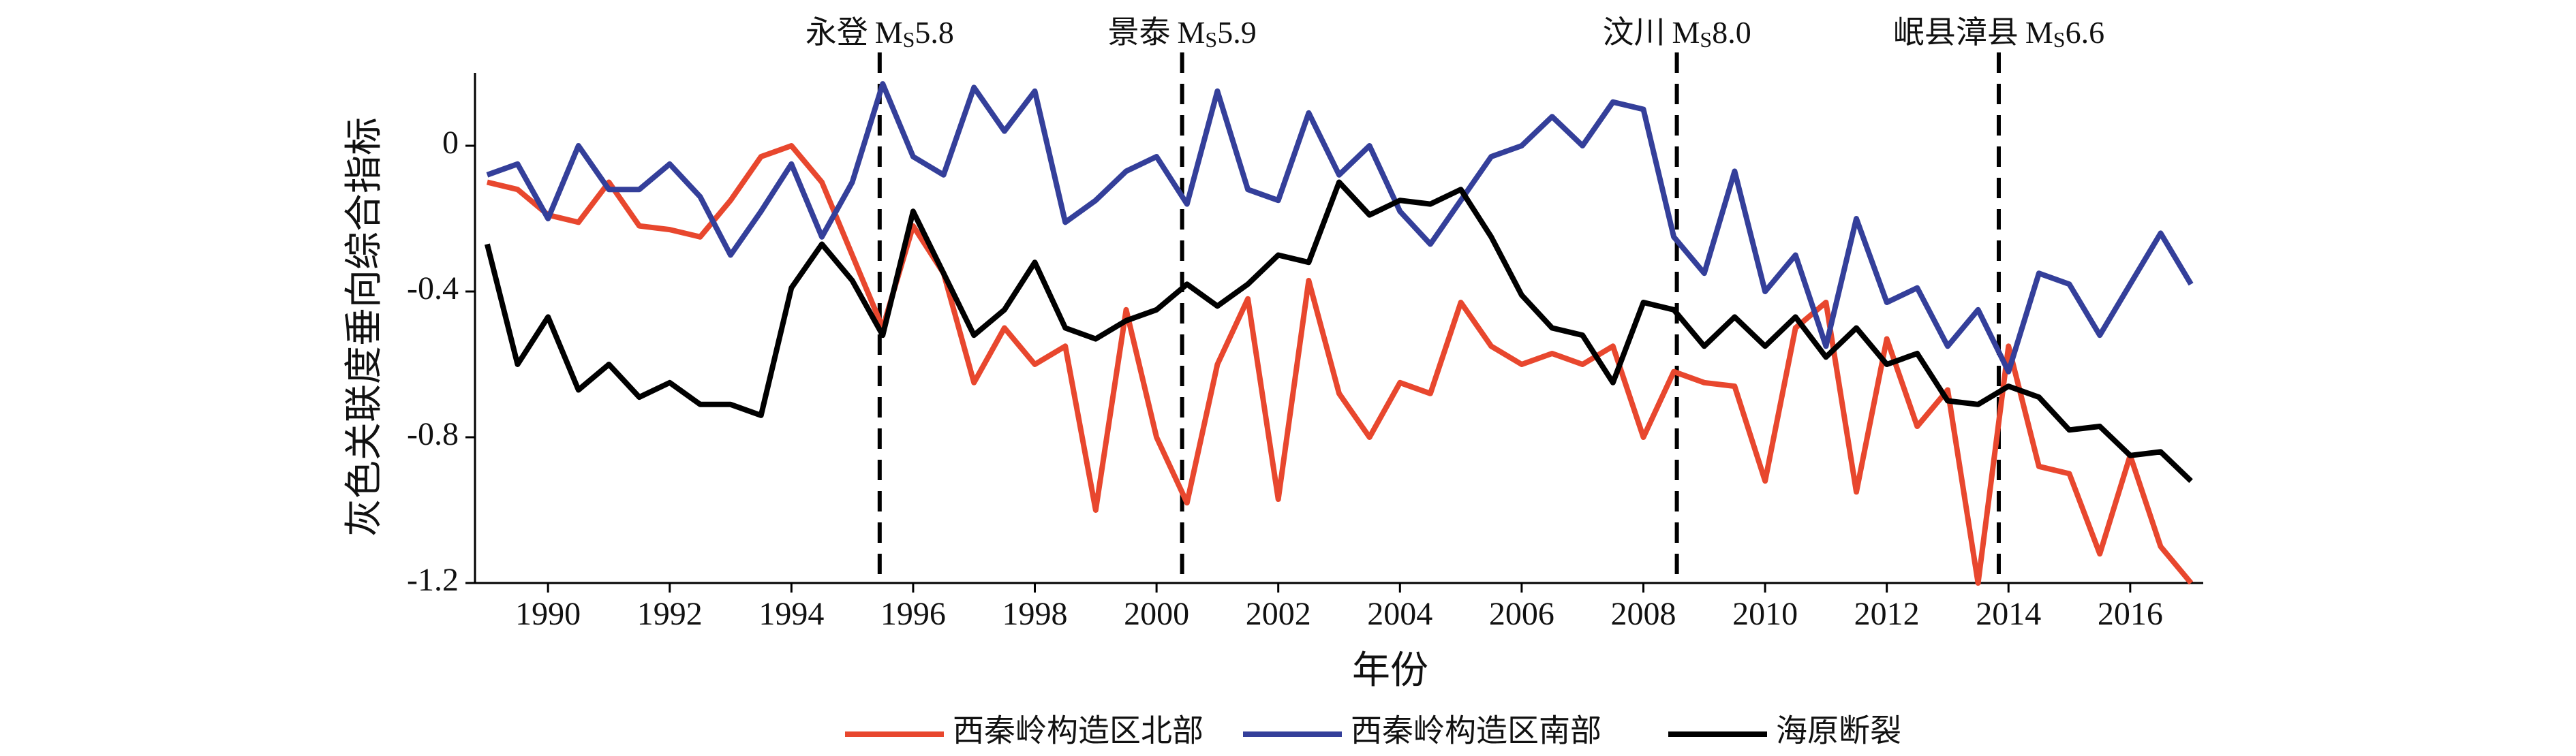  I want to click on event-magnitude: 5.9, so click(1237, 32).